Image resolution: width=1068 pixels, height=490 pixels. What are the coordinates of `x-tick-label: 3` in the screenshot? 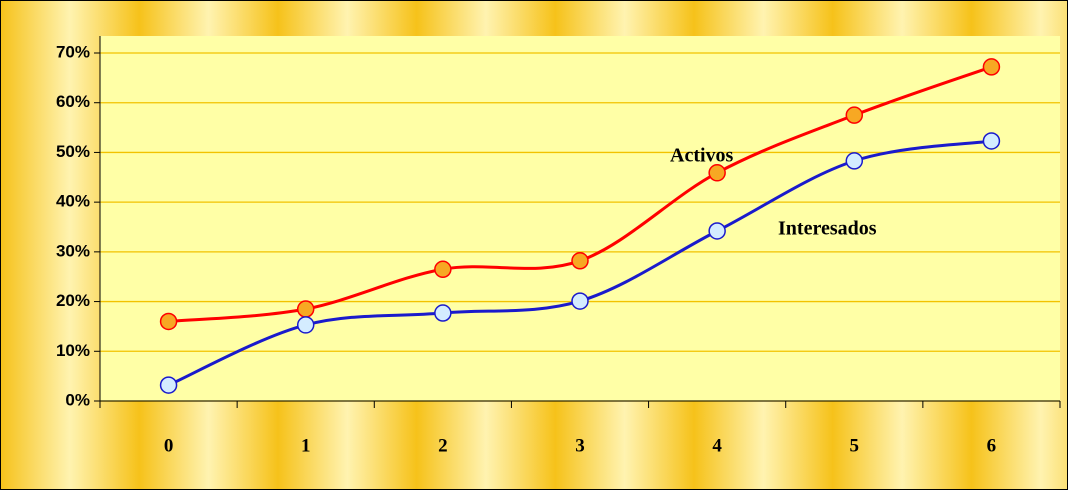 It's located at (580, 445).